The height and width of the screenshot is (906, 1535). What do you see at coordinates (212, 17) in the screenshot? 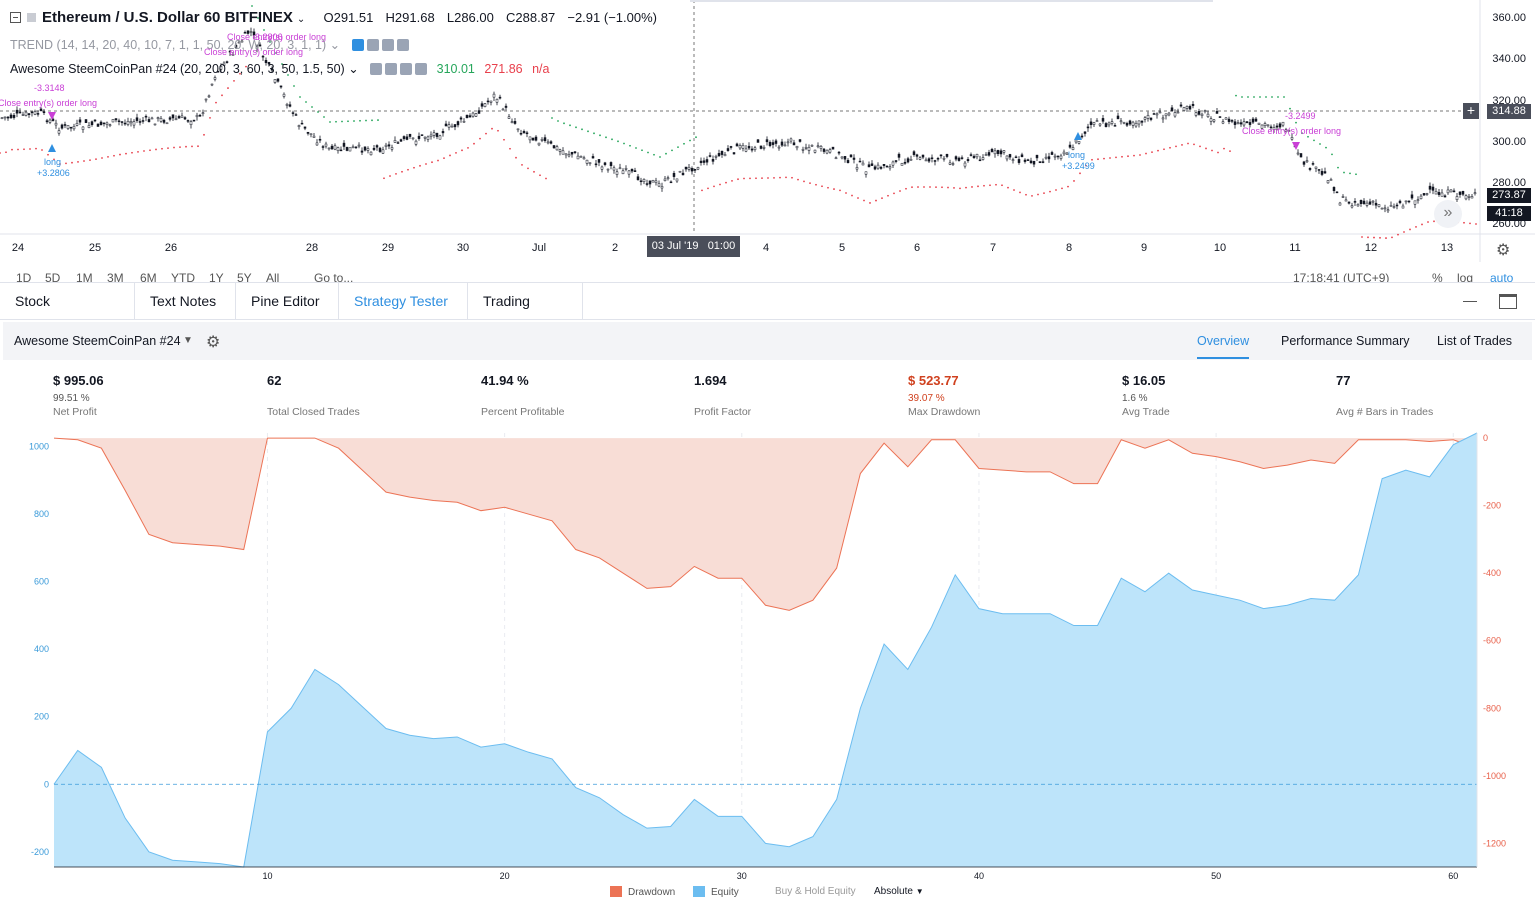
I see `symbol-interval: 60` at bounding box center [212, 17].